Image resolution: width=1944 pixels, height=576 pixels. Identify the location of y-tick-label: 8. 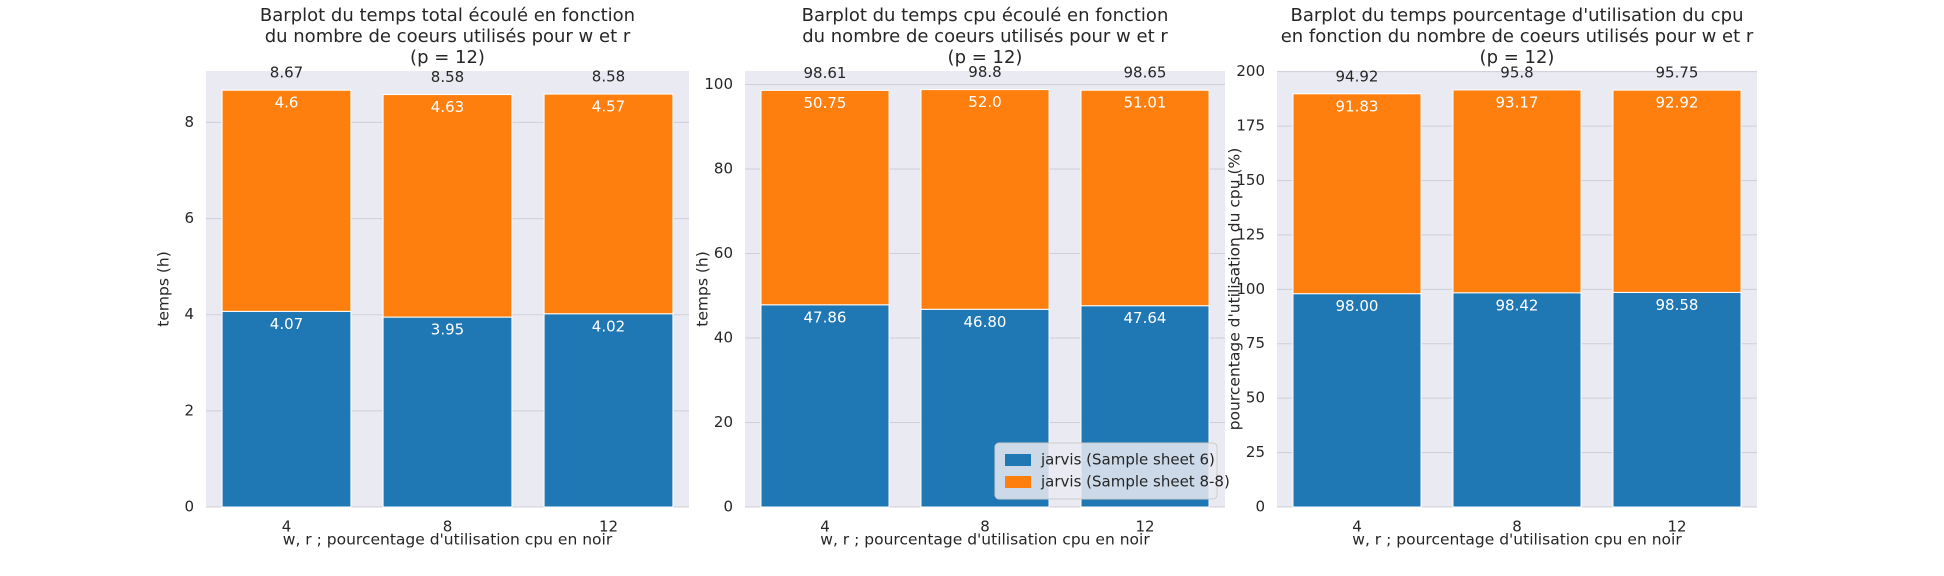
(189, 122).